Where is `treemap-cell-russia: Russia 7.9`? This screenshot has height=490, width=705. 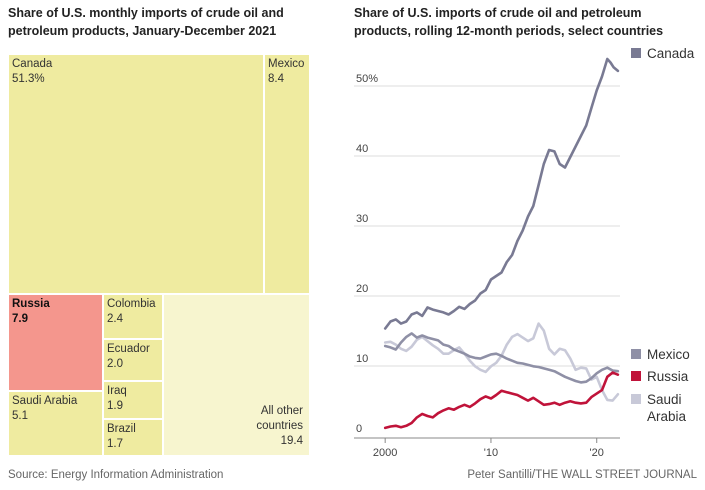 treemap-cell-russia: Russia 7.9 is located at coordinates (55, 342).